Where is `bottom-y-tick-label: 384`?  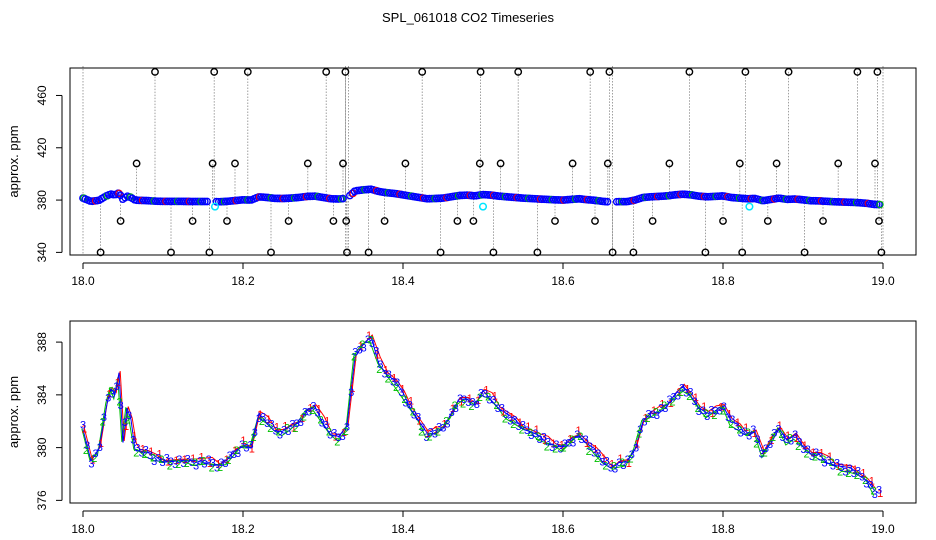
bottom-y-tick-label: 384 is located at coordinates (42, 395).